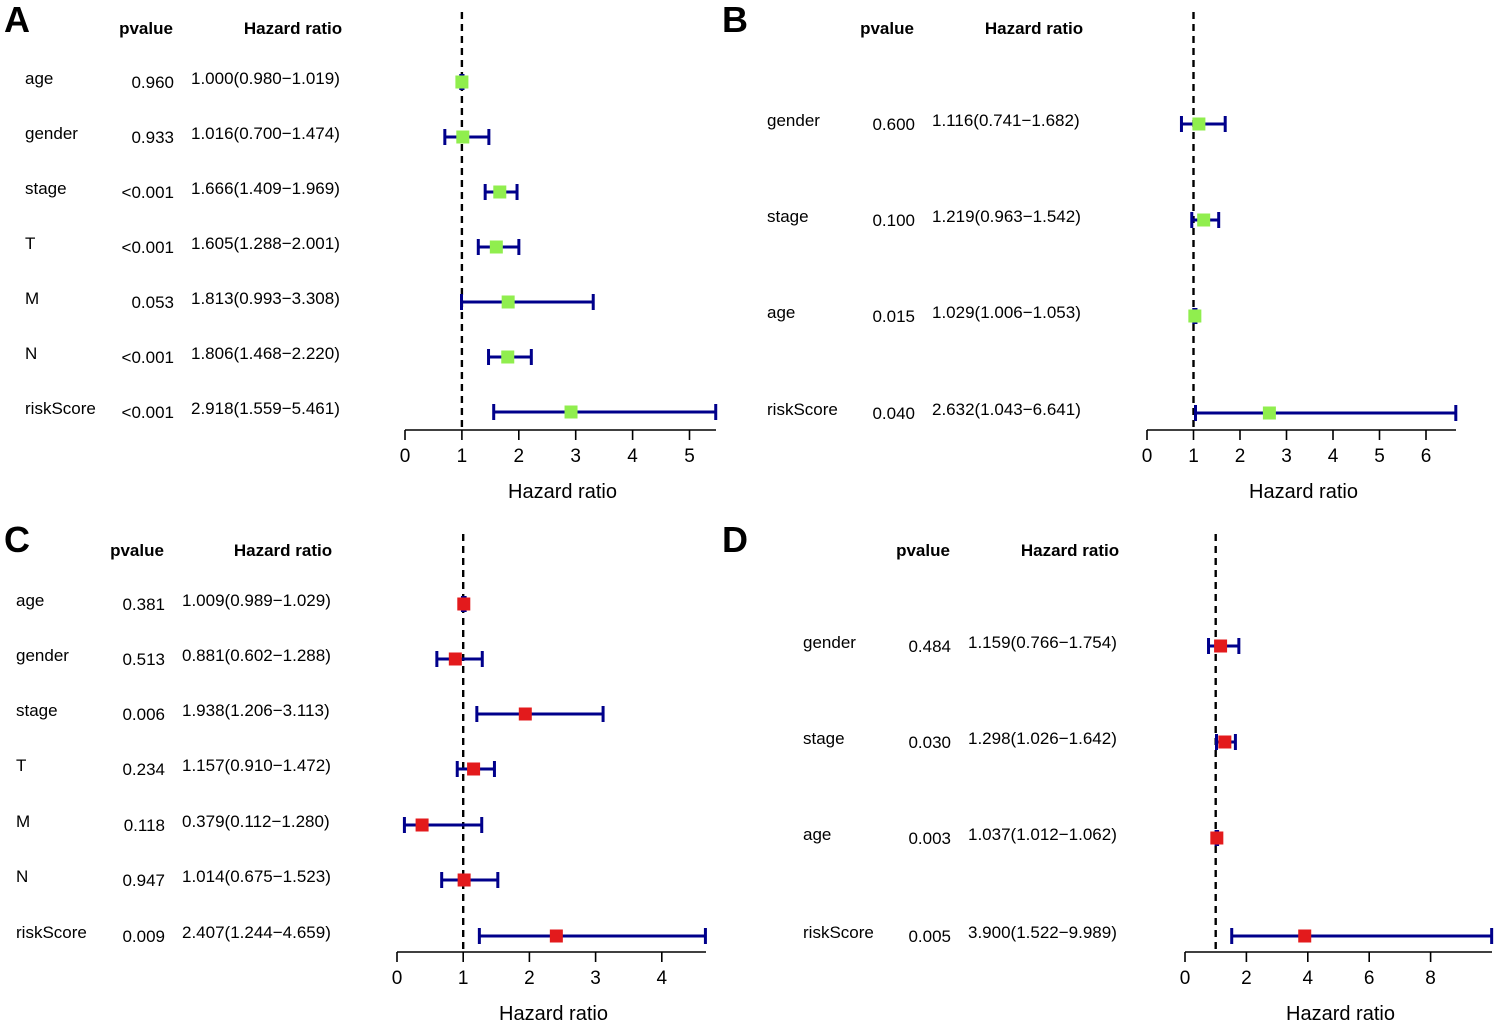 Image resolution: width=1500 pixels, height=1026 pixels. What do you see at coordinates (1148, 934) in the screenshot?
I see `table-row: riskScore 0.005 3.900(1.522−9.989)` at bounding box center [1148, 934].